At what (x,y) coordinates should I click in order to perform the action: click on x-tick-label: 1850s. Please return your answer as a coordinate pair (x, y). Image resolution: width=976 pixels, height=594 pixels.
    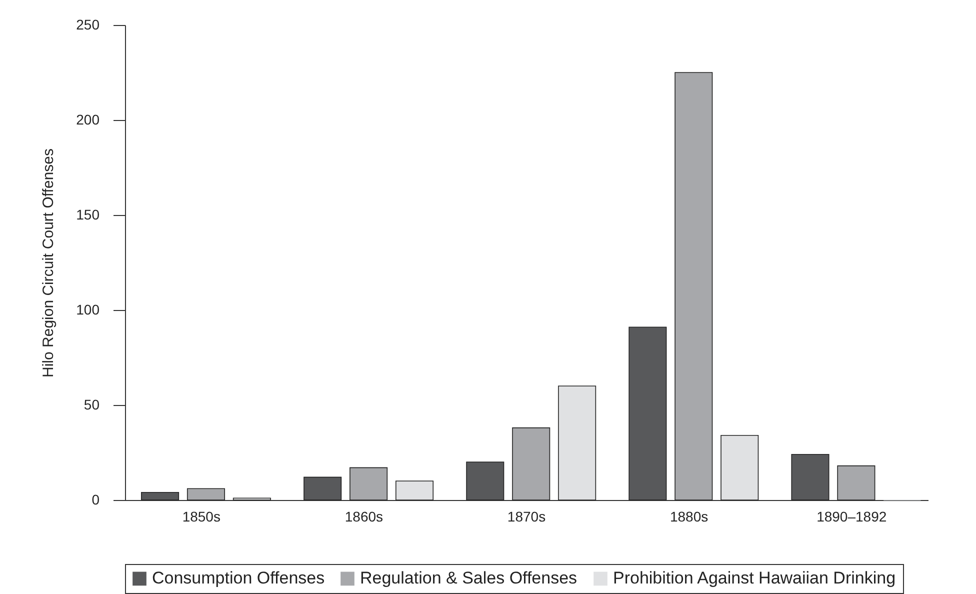
    Looking at the image, I should click on (201, 516).